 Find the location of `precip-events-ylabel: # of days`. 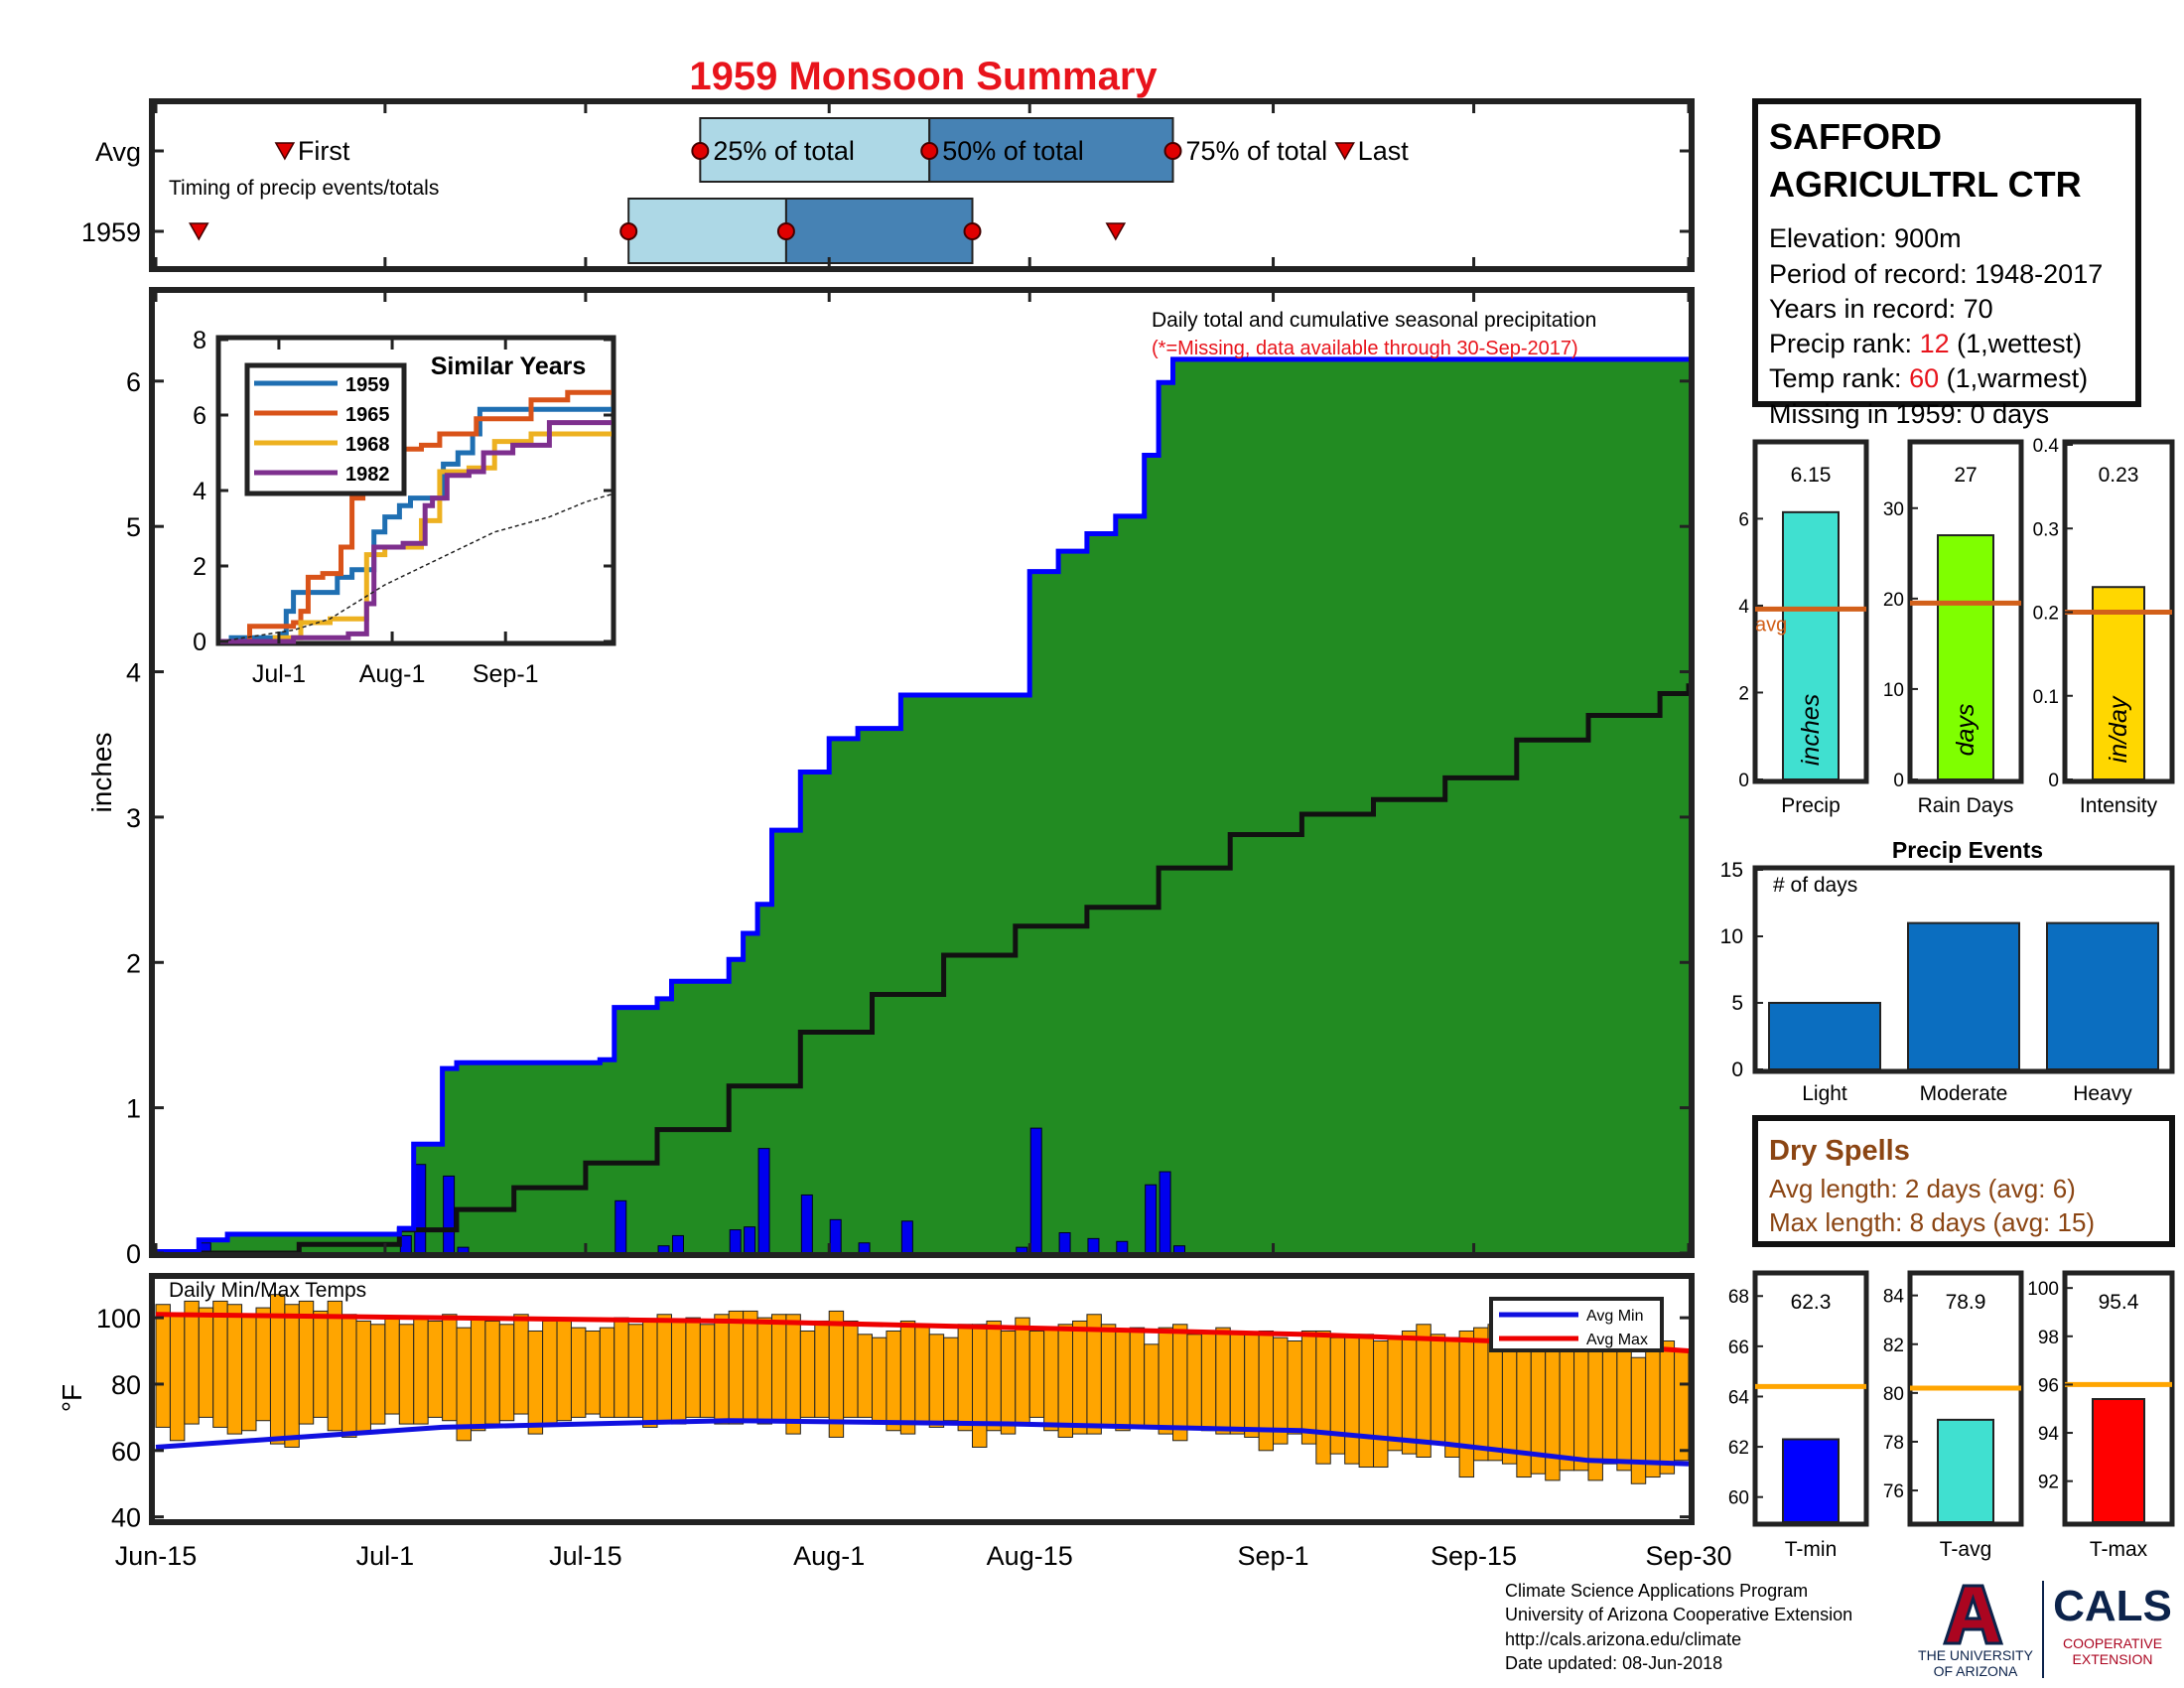

precip-events-ylabel: # of days is located at coordinates (1815, 885).